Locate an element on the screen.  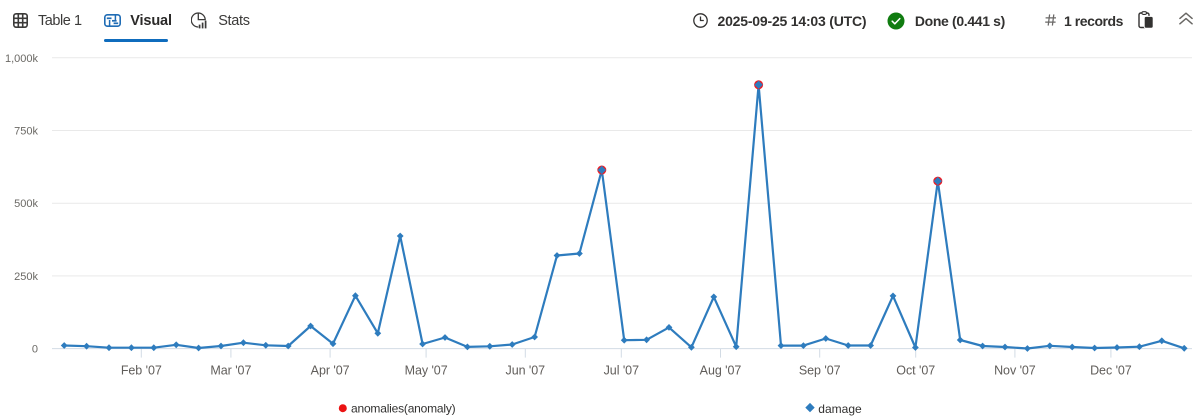
svg-text: Jun '07 is located at coordinates (526, 371).